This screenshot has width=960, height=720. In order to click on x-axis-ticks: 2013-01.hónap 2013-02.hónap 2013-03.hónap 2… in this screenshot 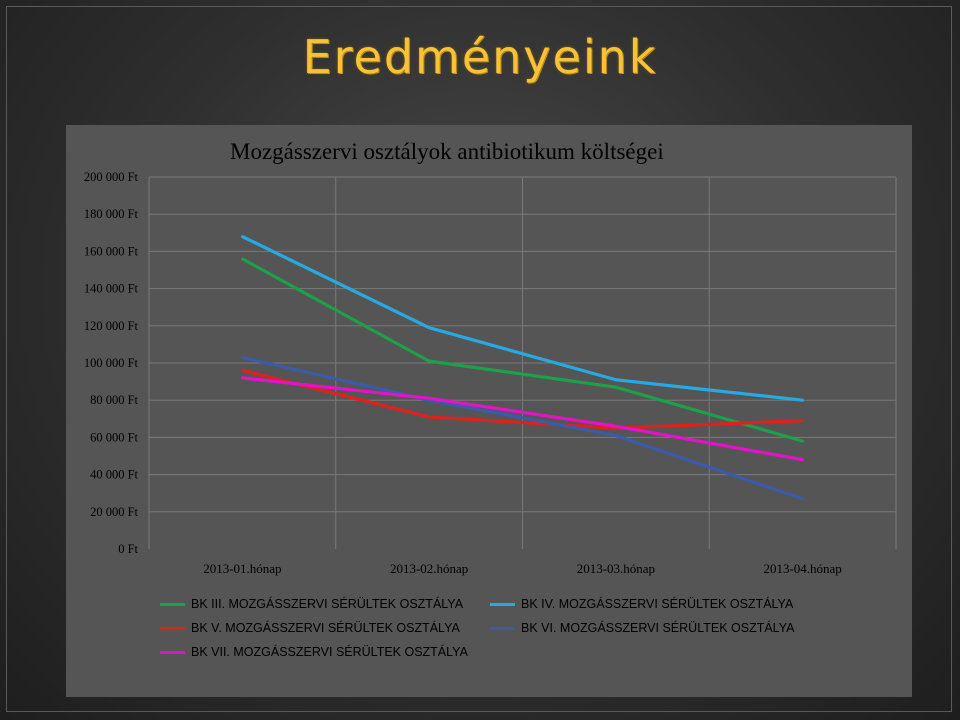, I will do `click(522, 568)`.